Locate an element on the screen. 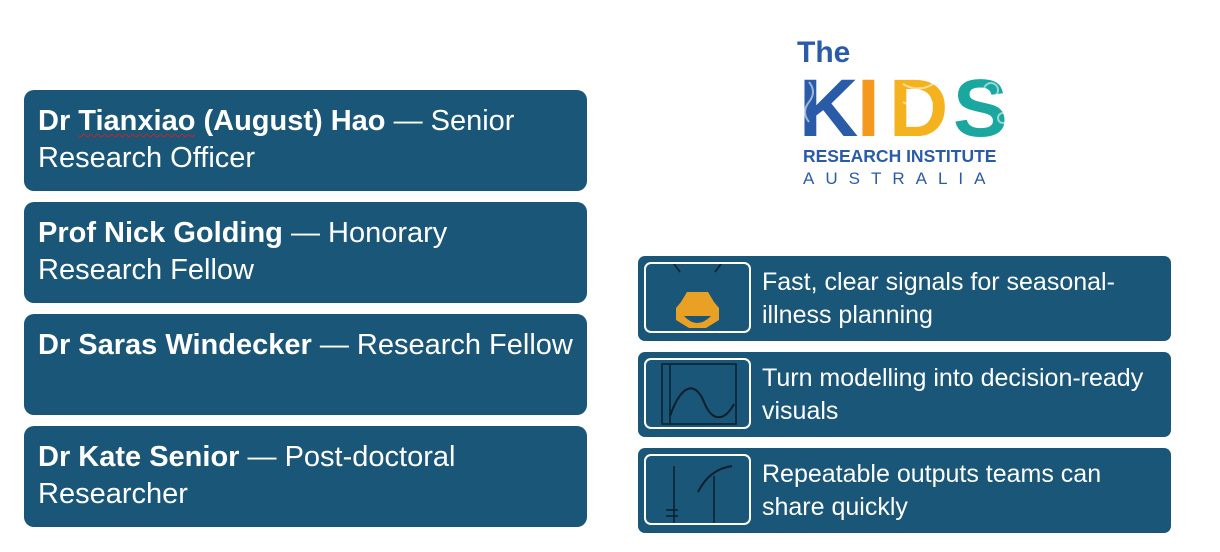 The height and width of the screenshot is (552, 1220). team-name: Dr Saras Windecker is located at coordinates (175, 345).